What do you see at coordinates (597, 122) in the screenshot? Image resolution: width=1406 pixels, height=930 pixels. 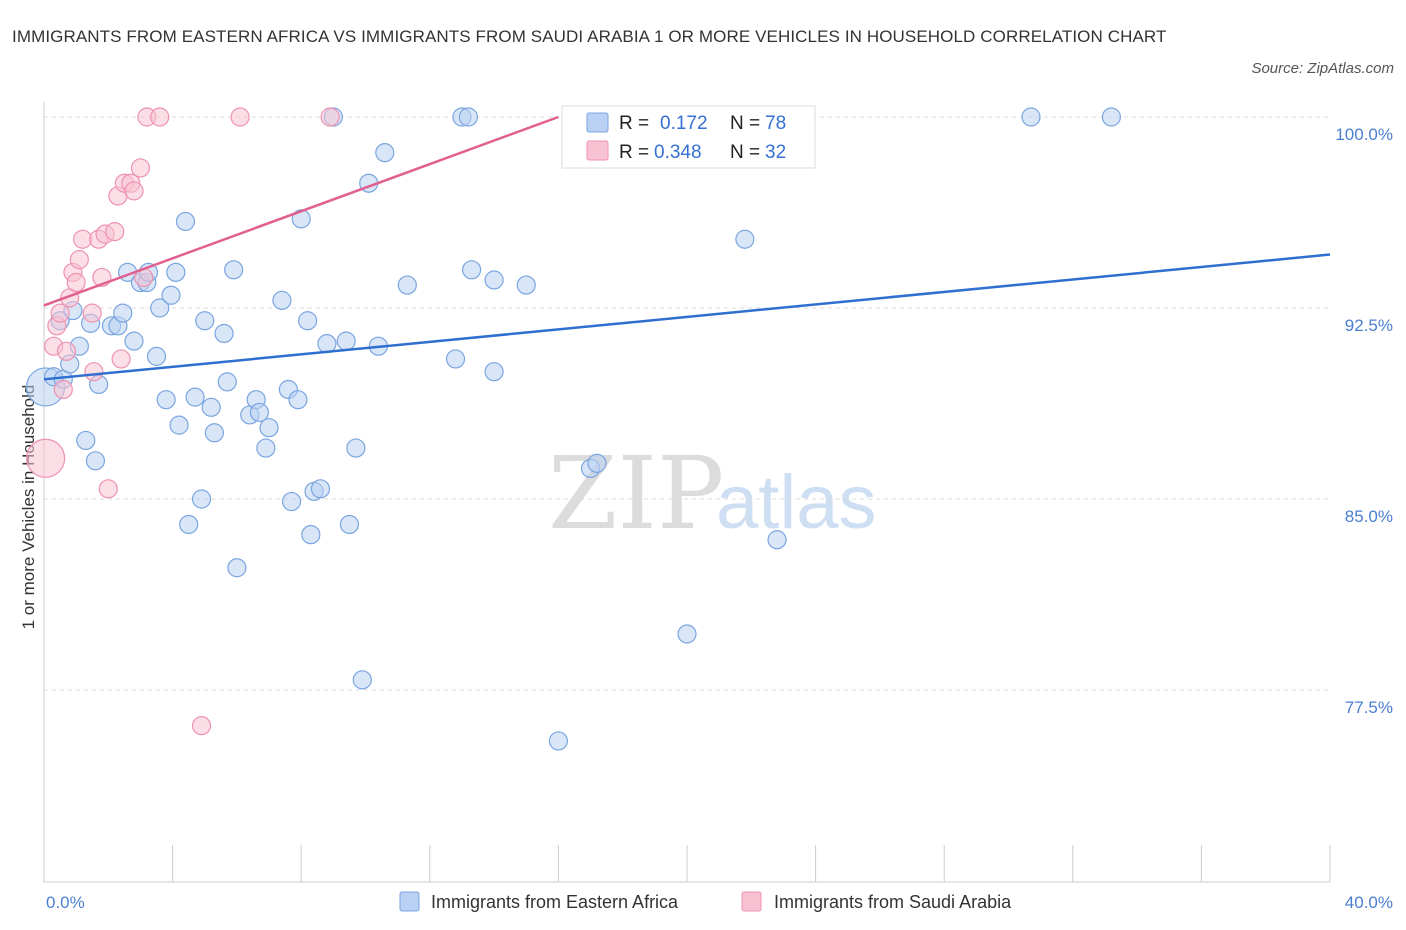 I see `stats-swatch-blue` at bounding box center [597, 122].